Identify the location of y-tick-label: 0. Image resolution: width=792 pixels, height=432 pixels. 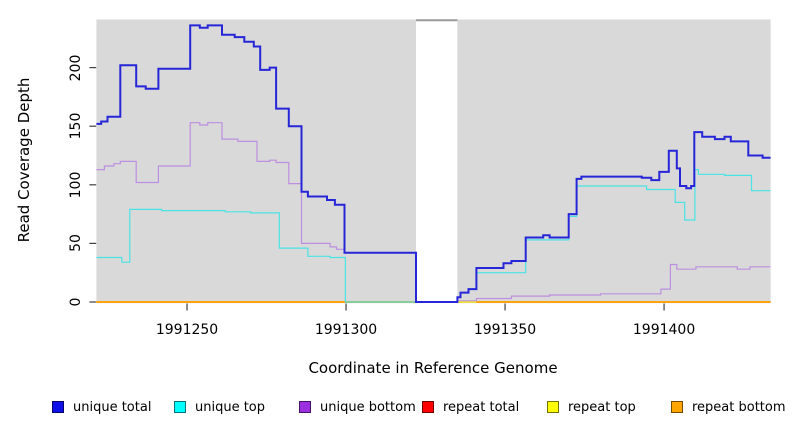
(76, 302).